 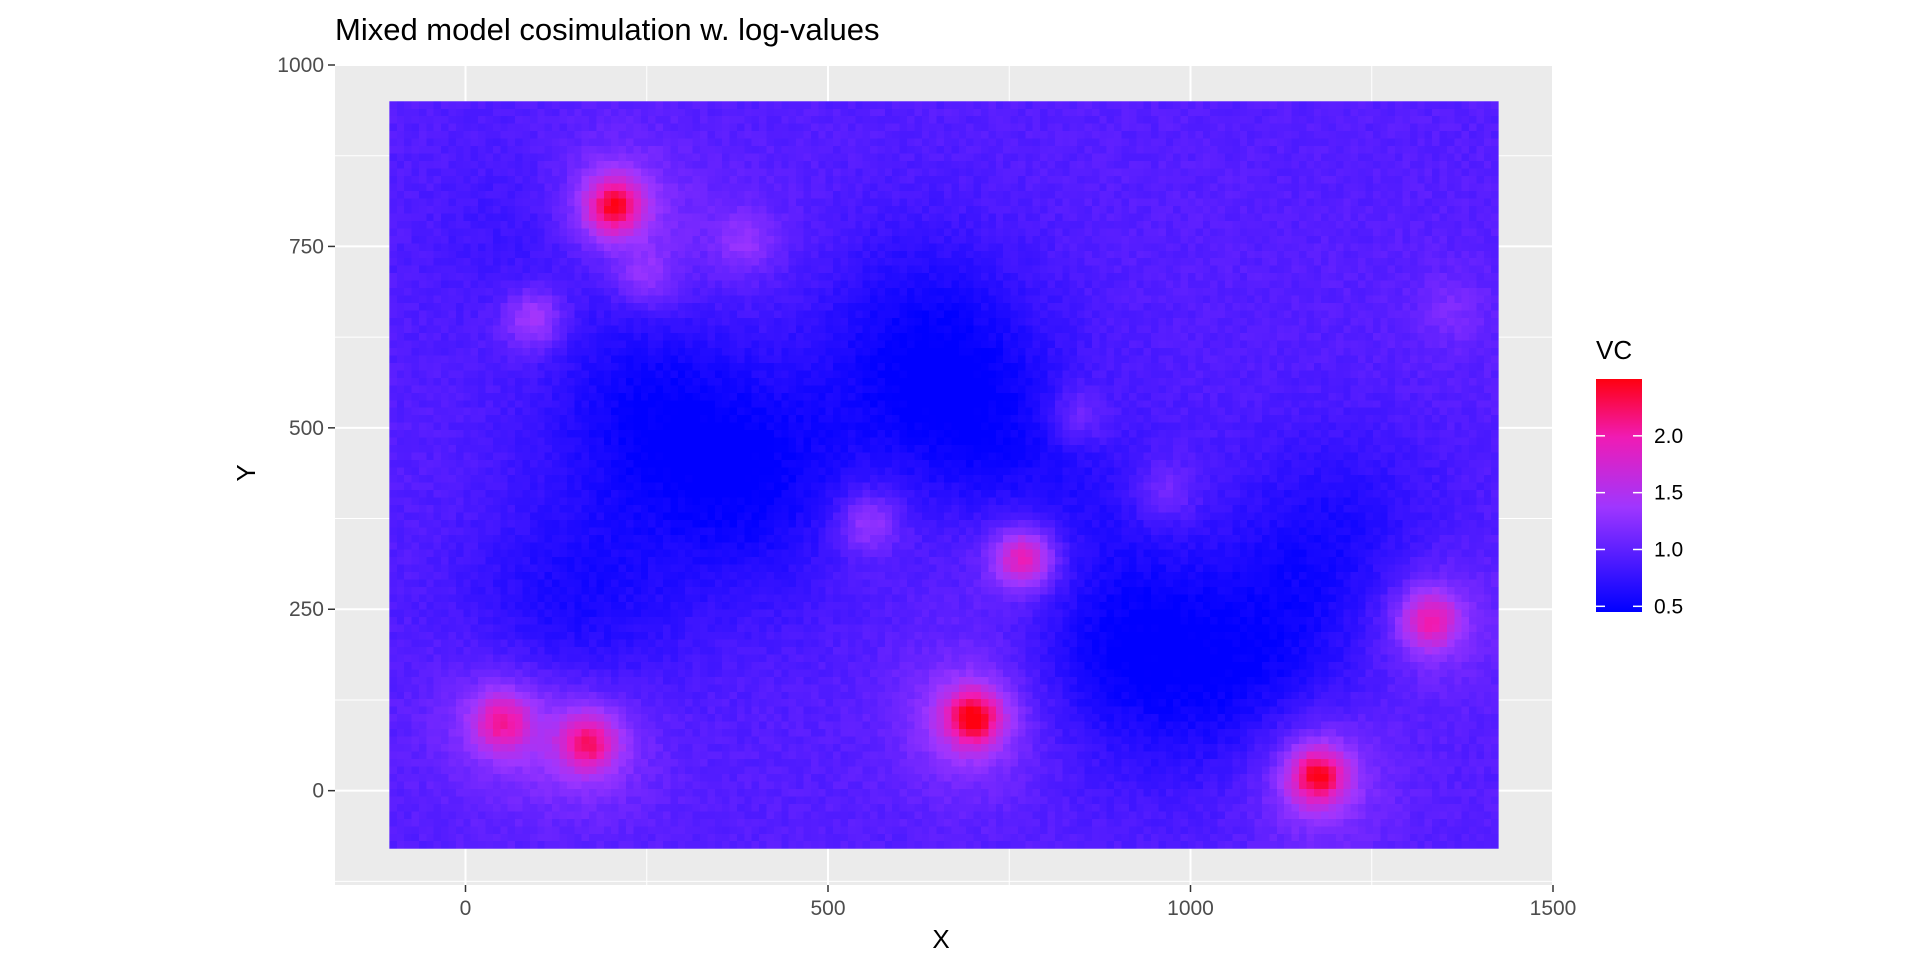 I want to click on legend-colorbar, so click(x=1619, y=495).